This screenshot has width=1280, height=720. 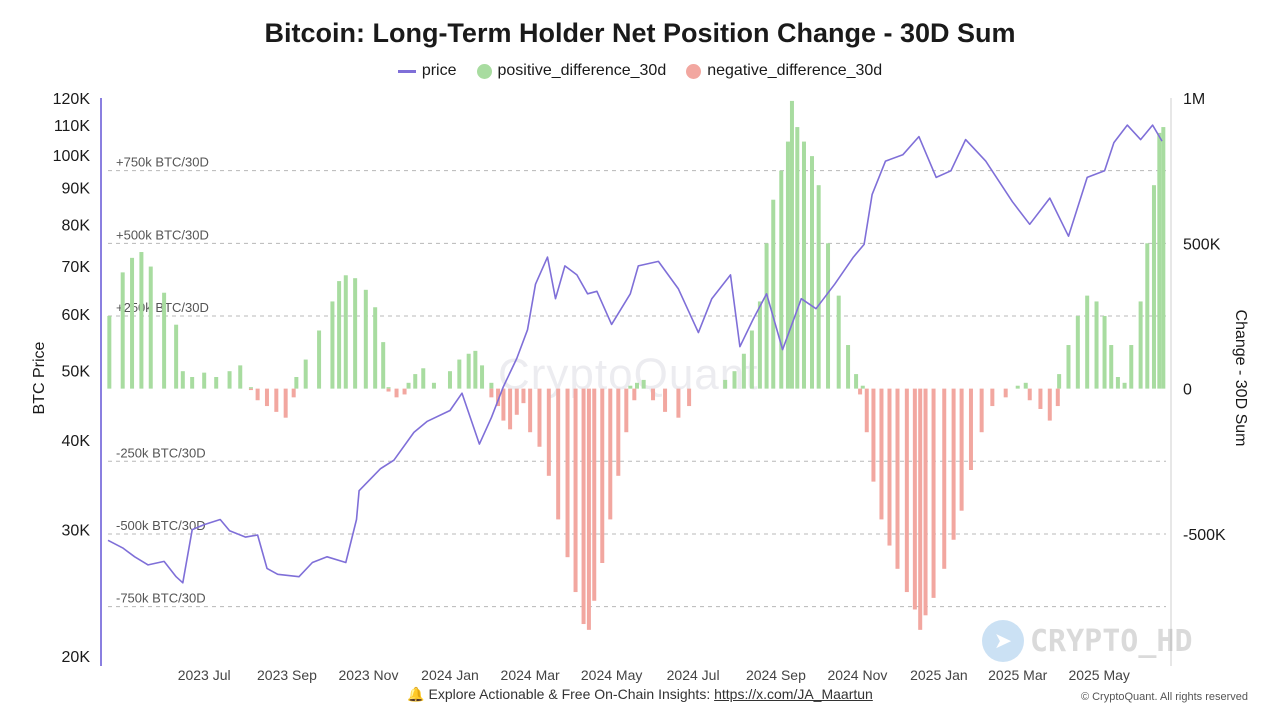 I want to click on legend-item-positive: positive_difference_30d, so click(x=571, y=71).